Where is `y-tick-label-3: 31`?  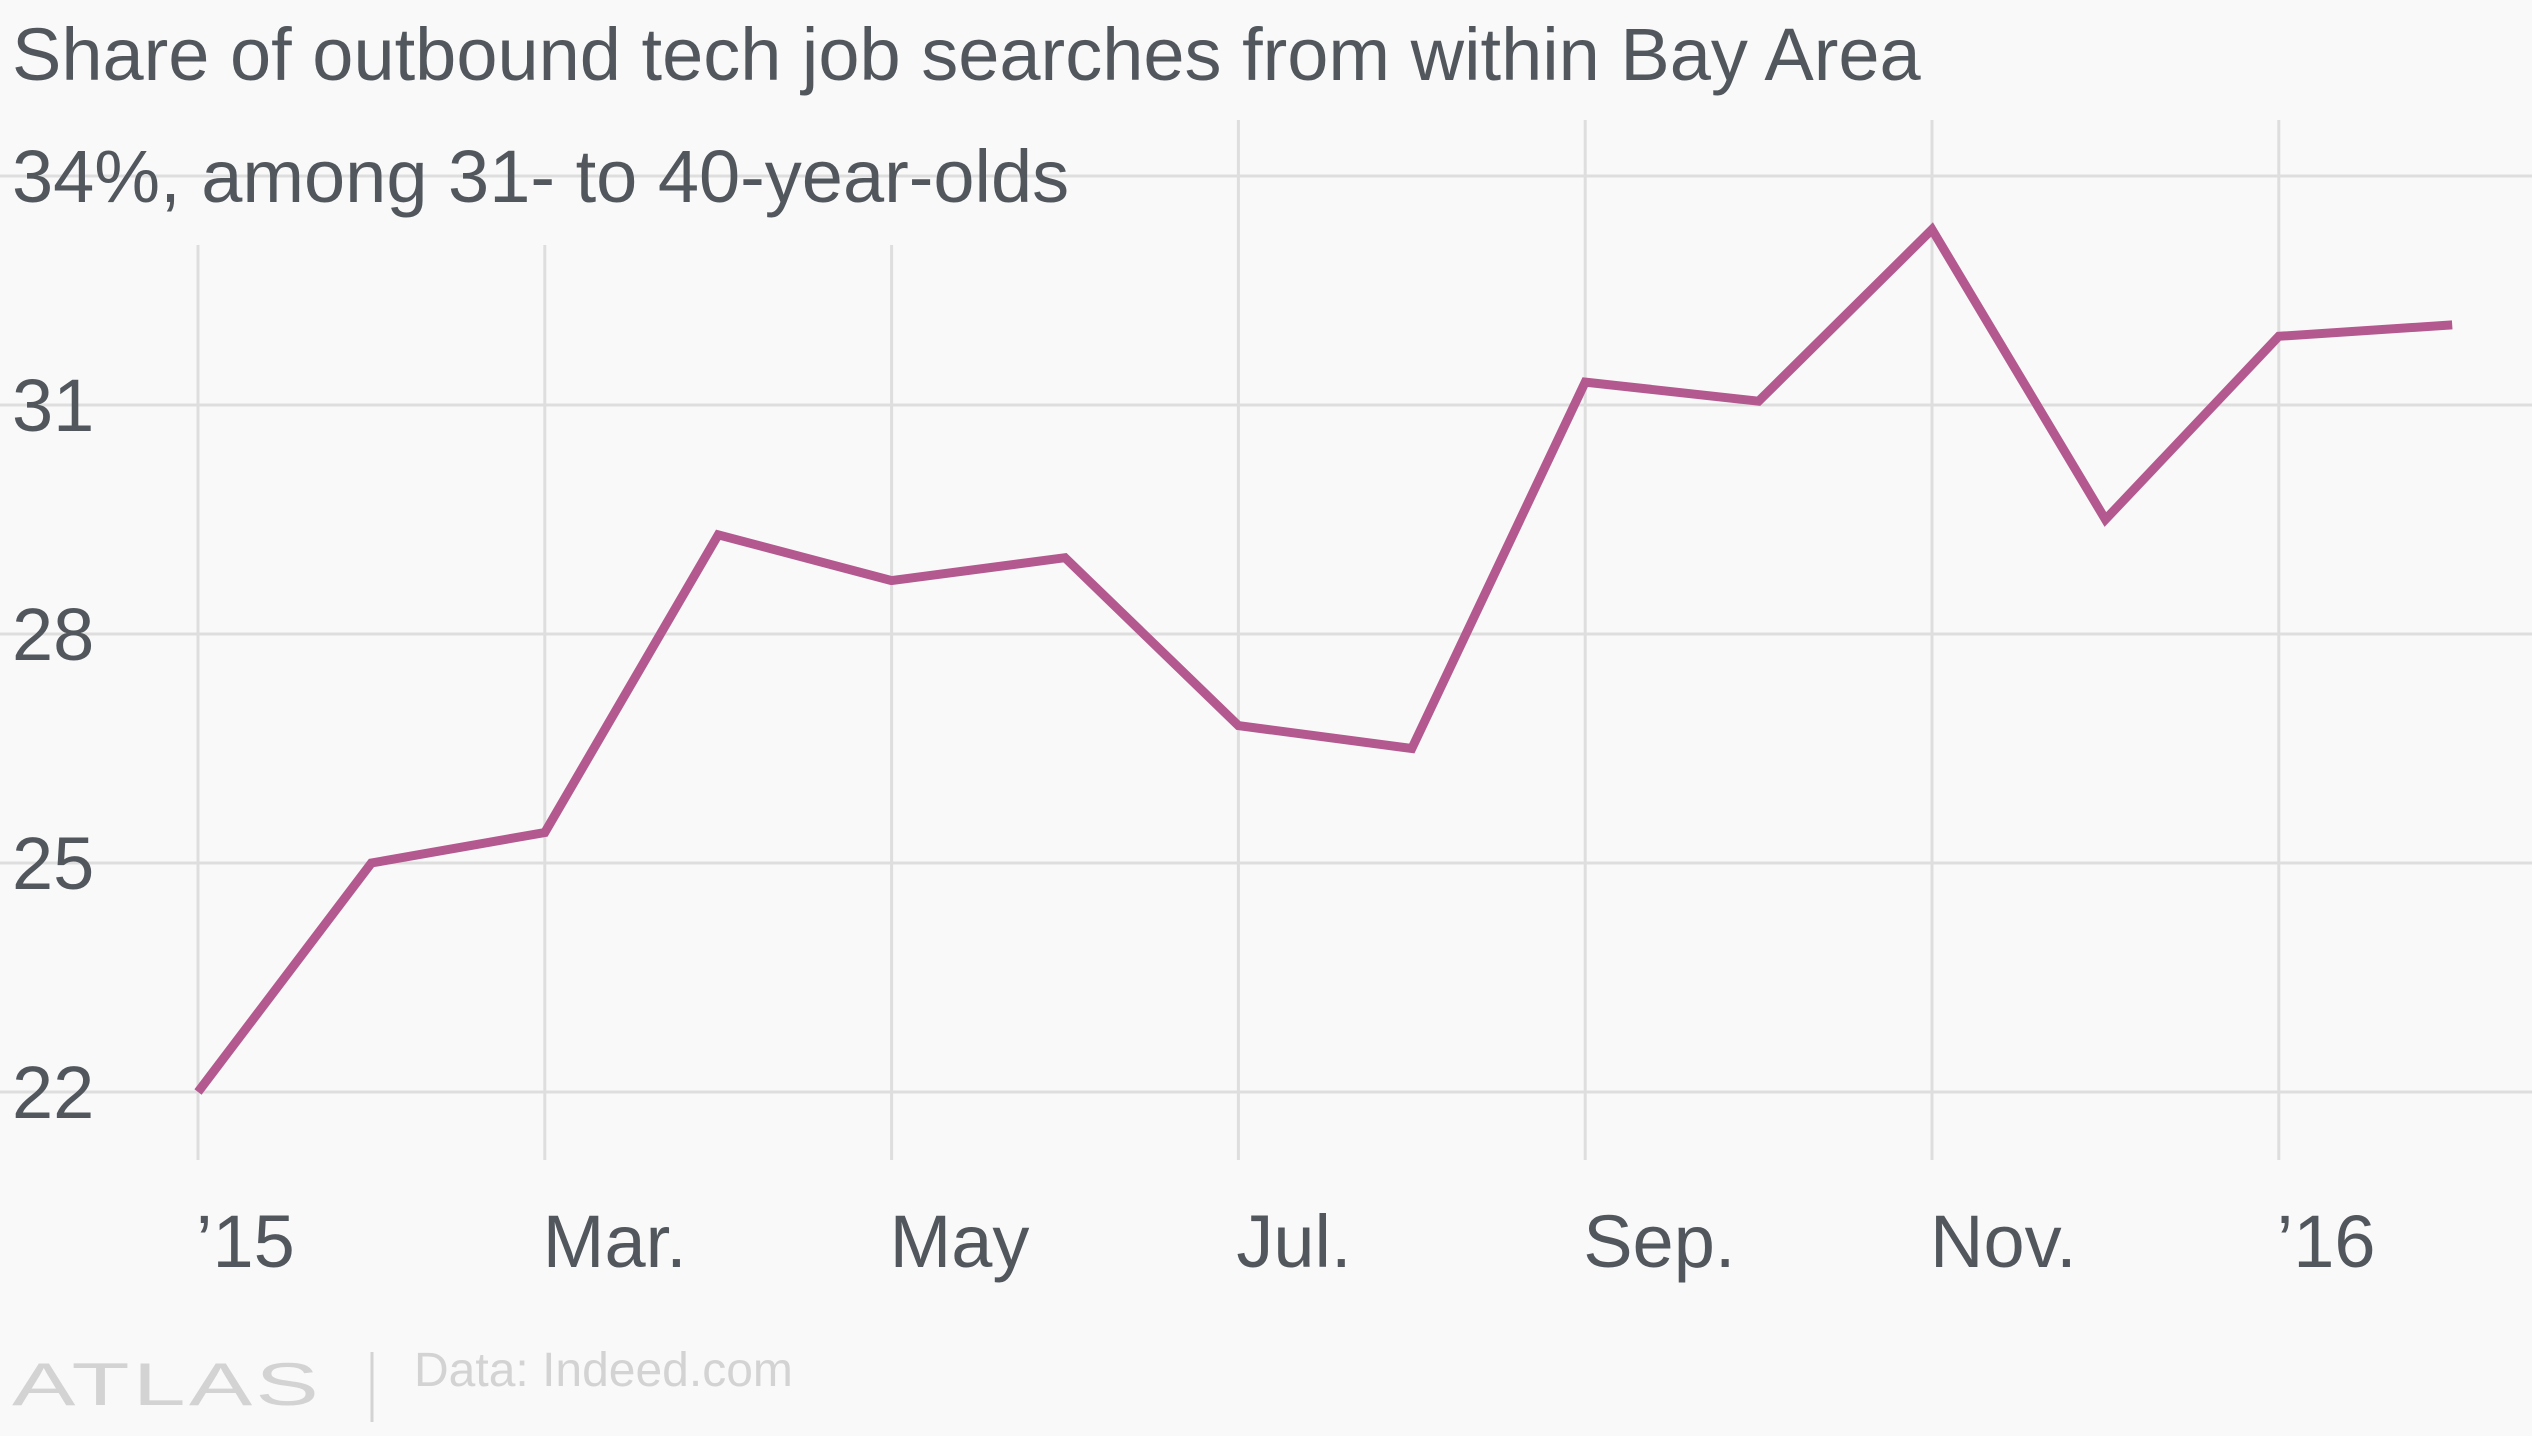 y-tick-label-3: 31 is located at coordinates (53, 405).